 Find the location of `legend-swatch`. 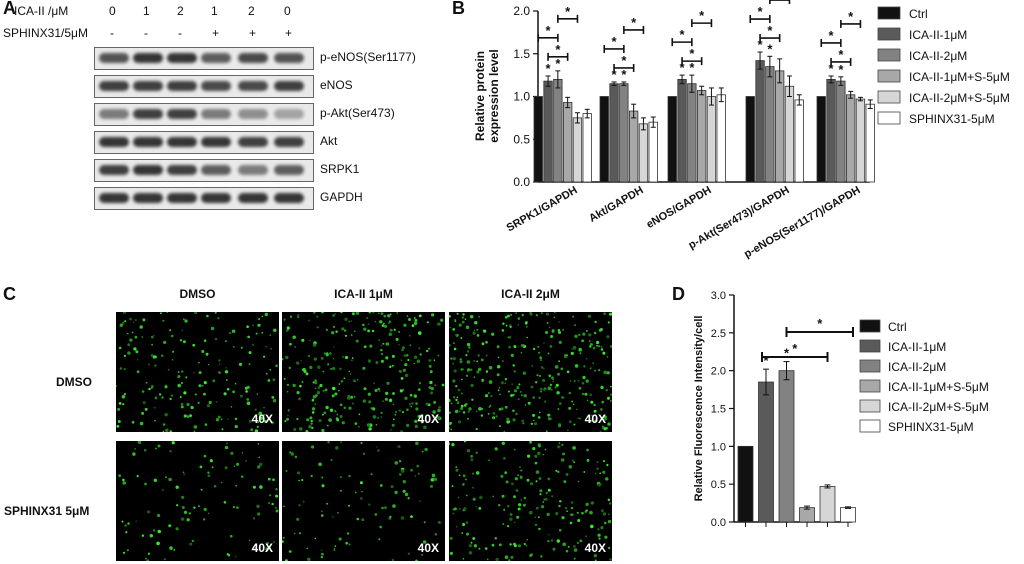

legend-swatch is located at coordinates (870, 426).